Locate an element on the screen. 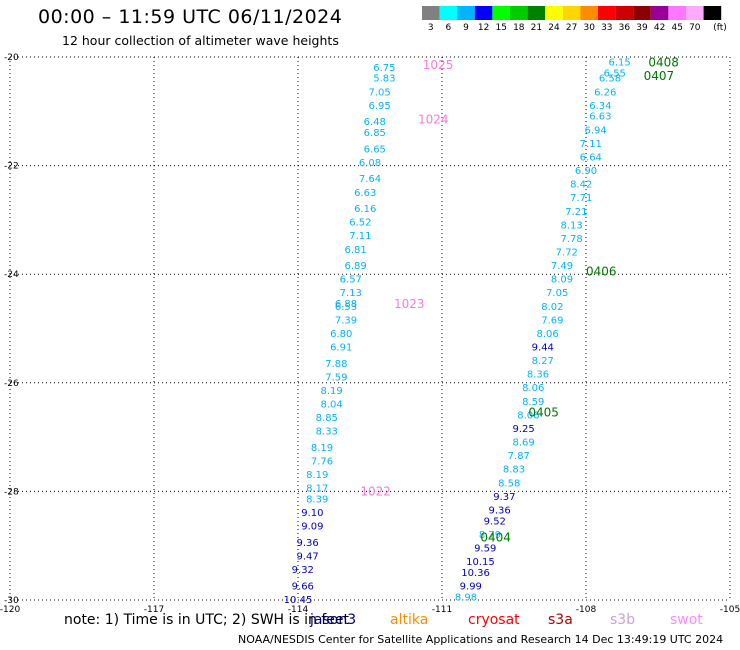  swh-value-label: 7.05 is located at coordinates (557, 293).